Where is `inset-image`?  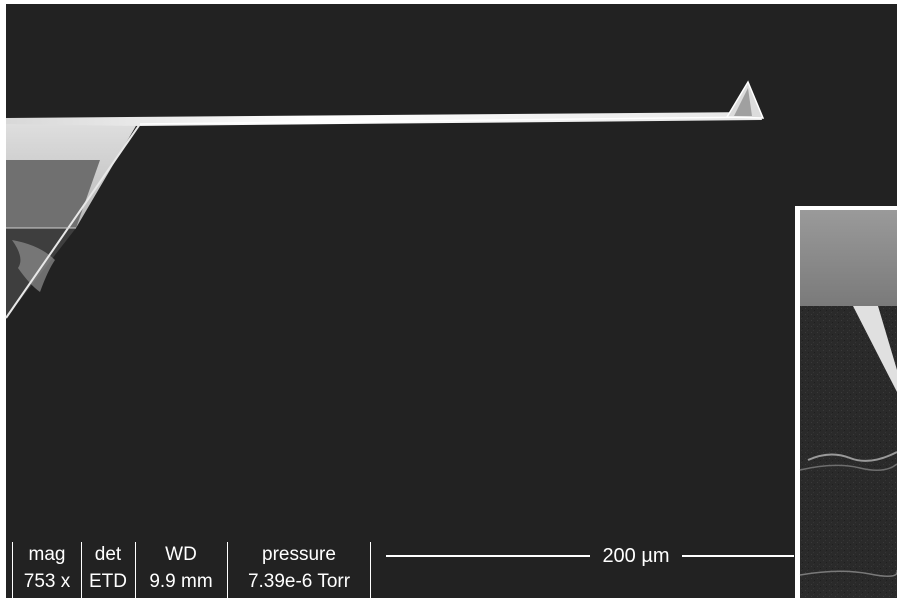 inset-image is located at coordinates (846, 402).